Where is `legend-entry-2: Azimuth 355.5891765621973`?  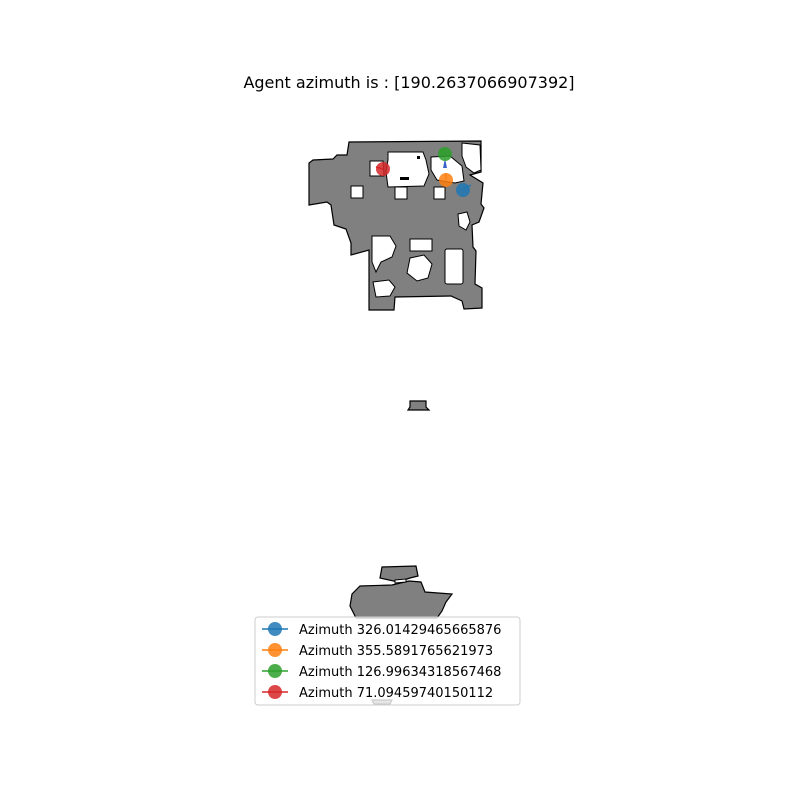 legend-entry-2: Azimuth 355.5891765621973 is located at coordinates (377, 651).